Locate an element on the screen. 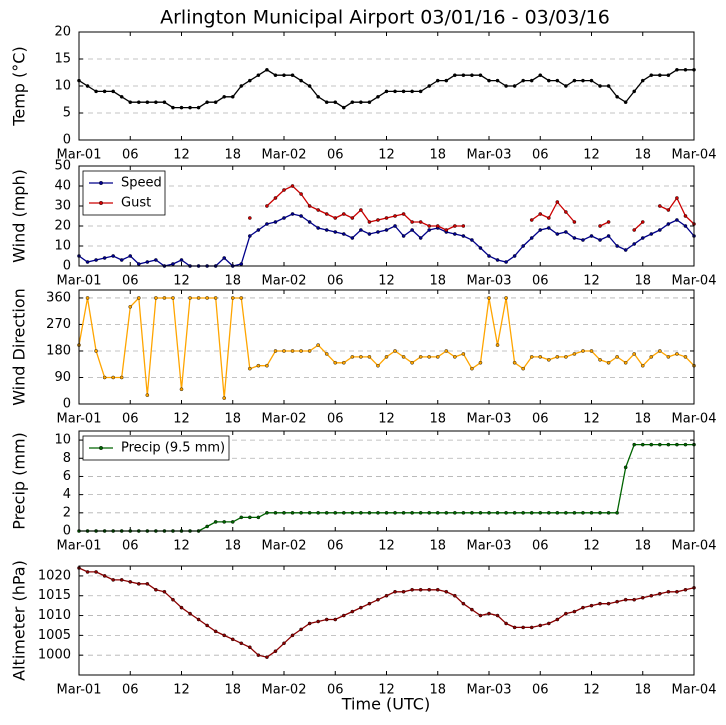  y-tick-label: 10 is located at coordinates (62, 86).